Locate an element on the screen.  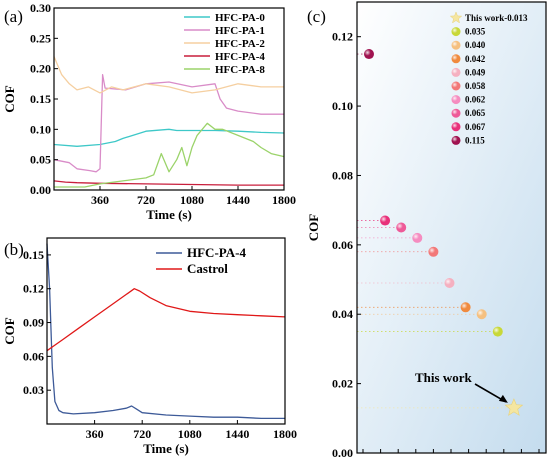
panel-label: (c) is located at coordinates (316, 16).